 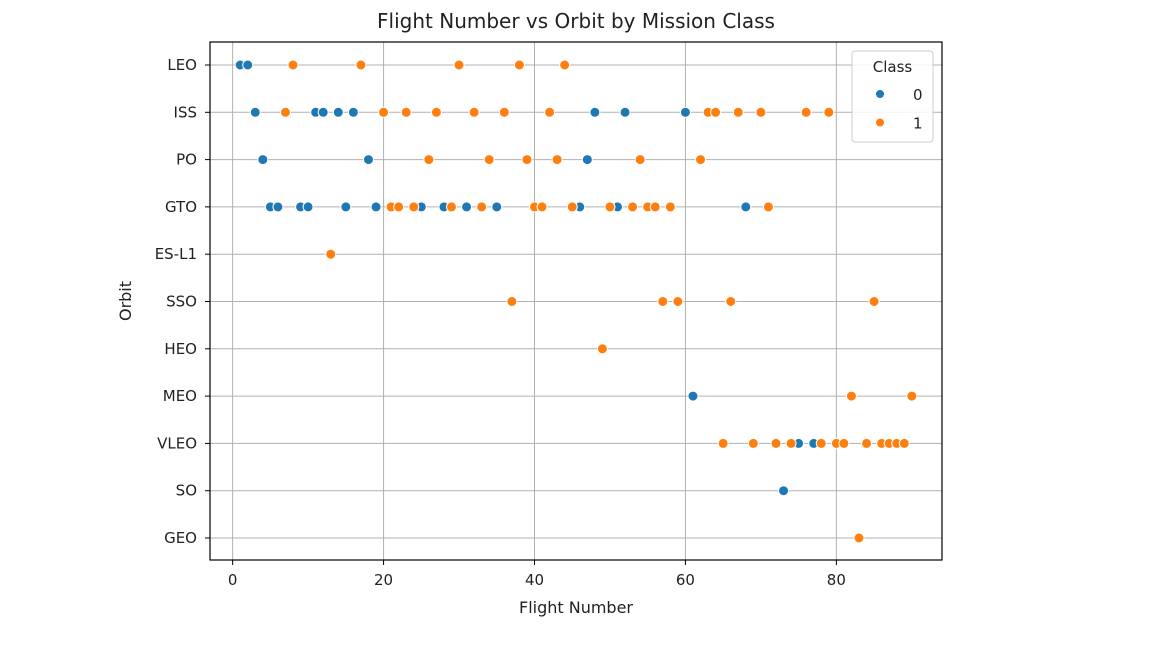 I want to click on x-axis: 0 20 40 60 80, so click(x=537, y=574).